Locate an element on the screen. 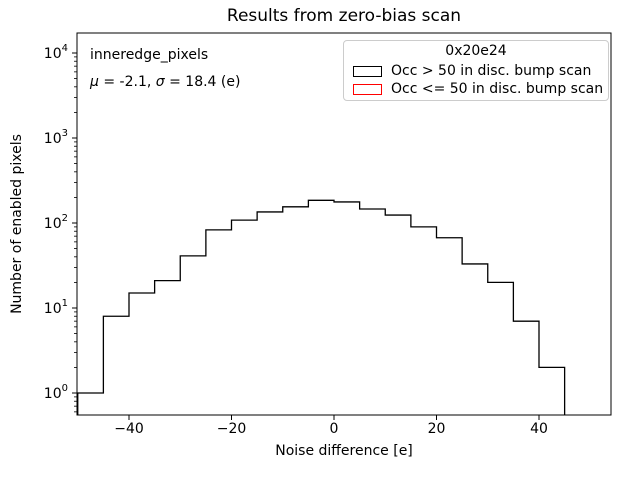  x-tick-label: 0 is located at coordinates (334, 429).